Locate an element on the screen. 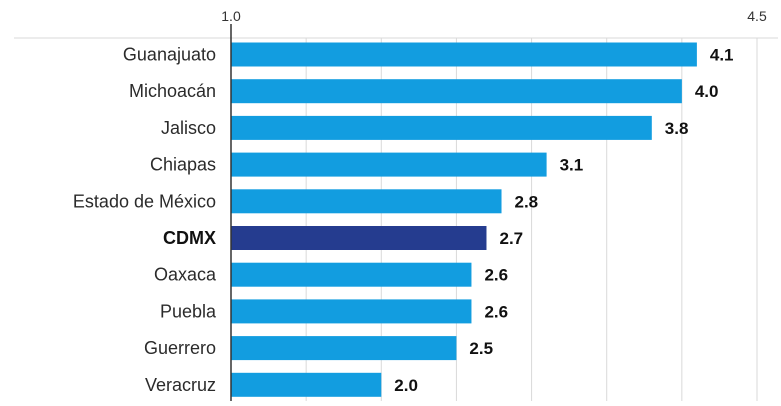 This screenshot has height=406, width=781. category-label: Puebla is located at coordinates (188, 311).